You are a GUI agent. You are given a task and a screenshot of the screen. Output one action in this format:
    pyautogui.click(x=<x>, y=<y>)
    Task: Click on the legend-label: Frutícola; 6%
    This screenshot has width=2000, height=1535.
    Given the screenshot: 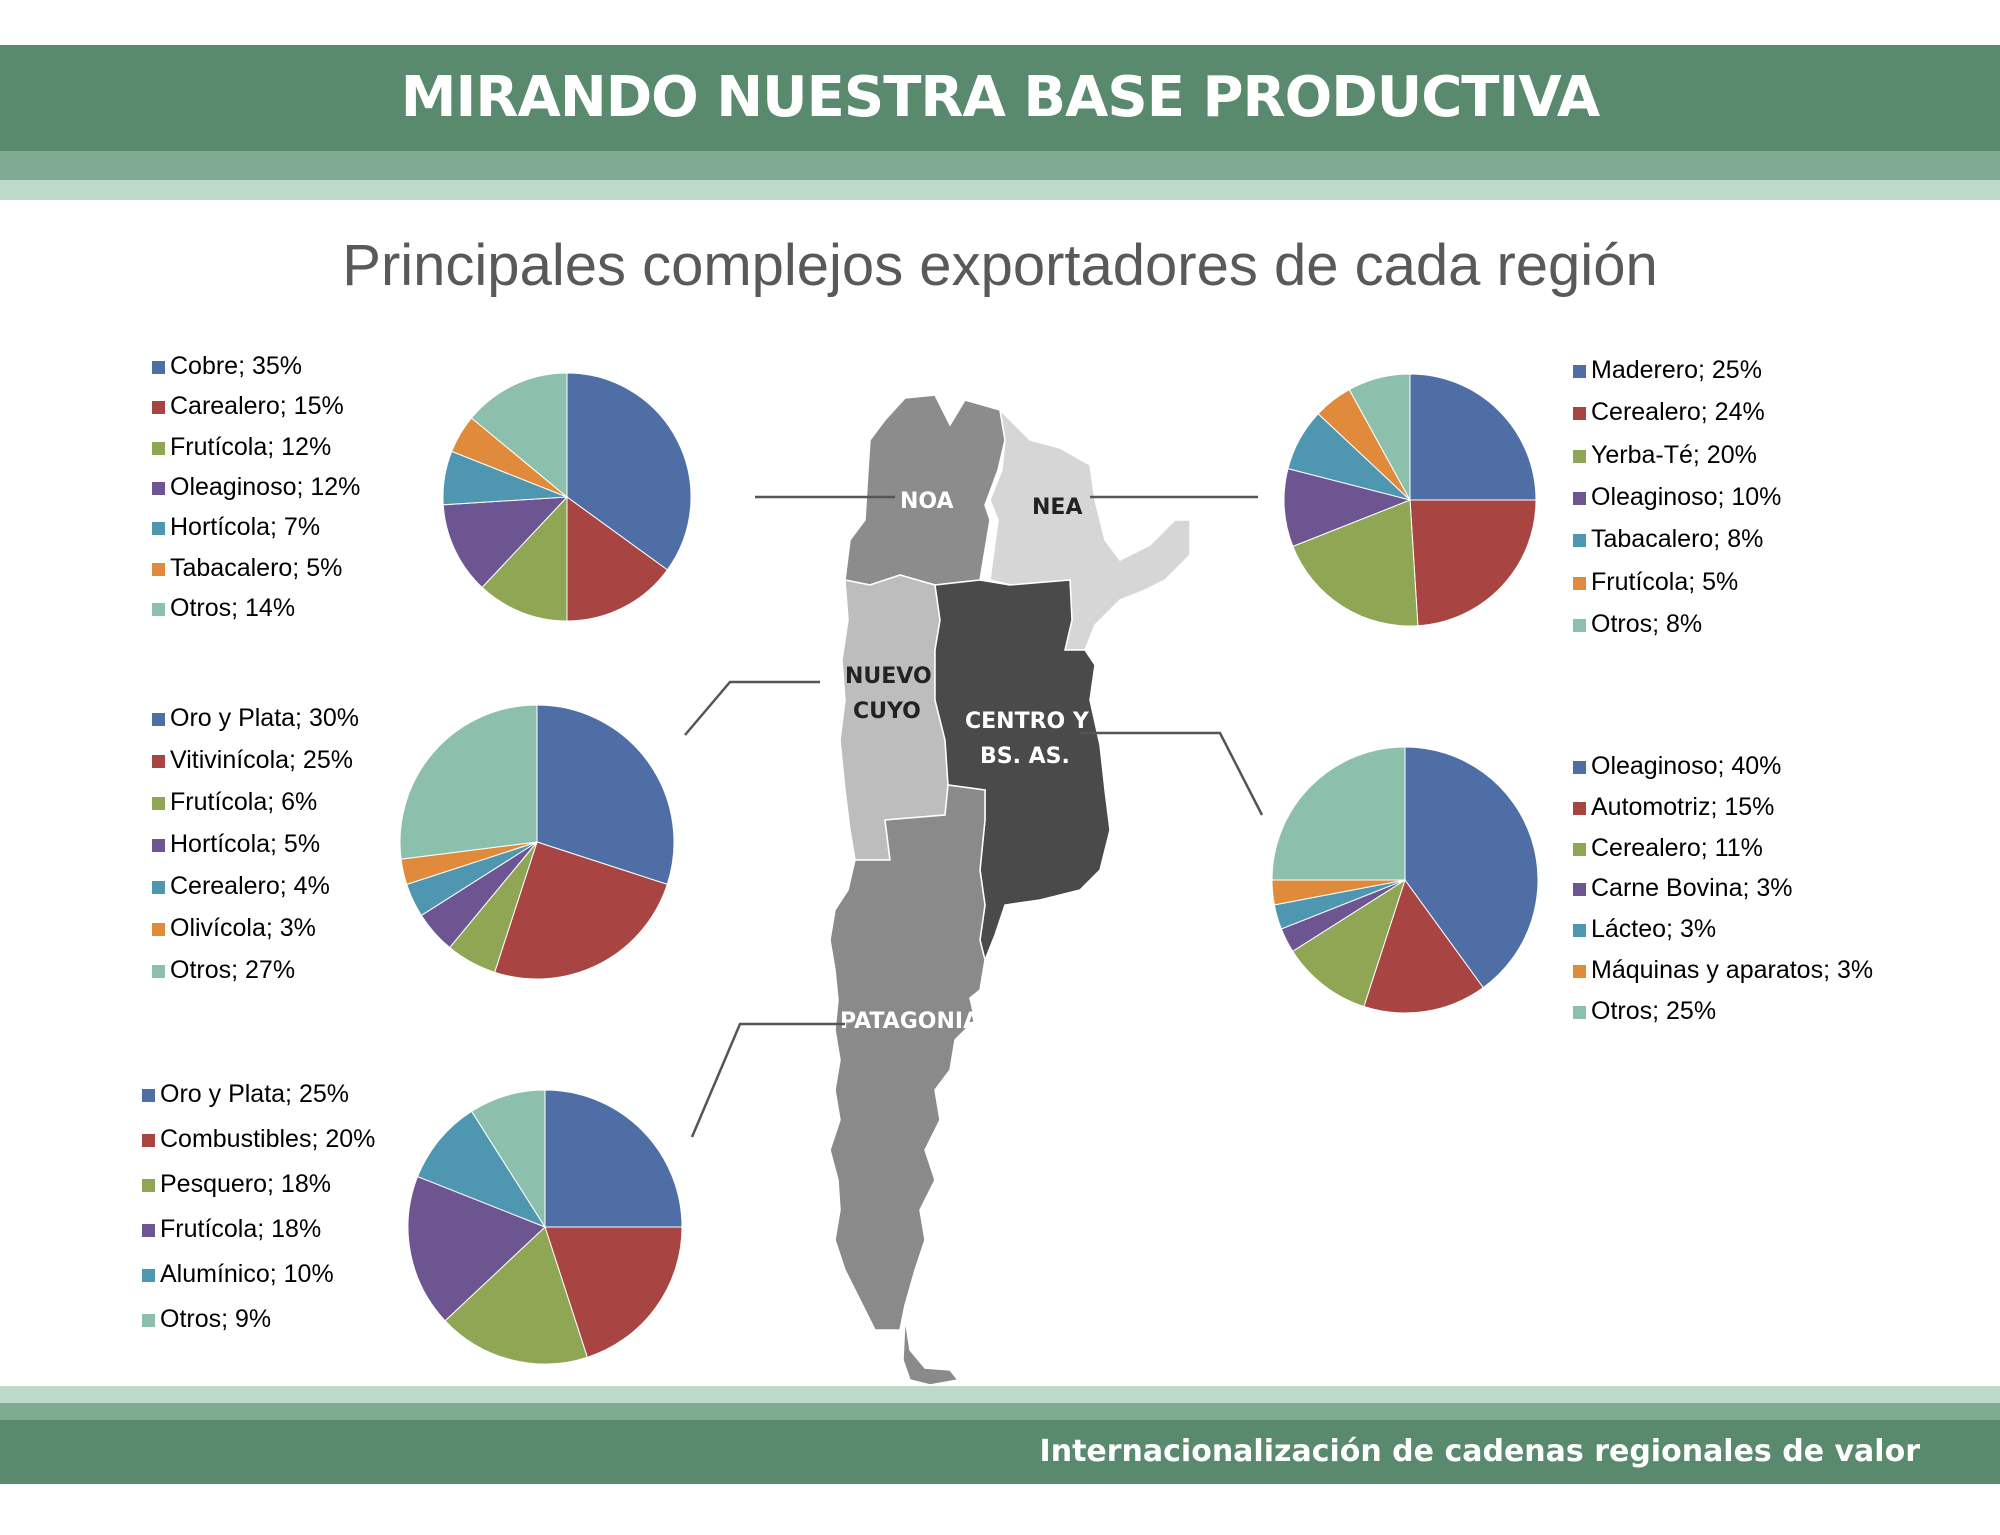 What is the action you would take?
    pyautogui.click(x=244, y=802)
    